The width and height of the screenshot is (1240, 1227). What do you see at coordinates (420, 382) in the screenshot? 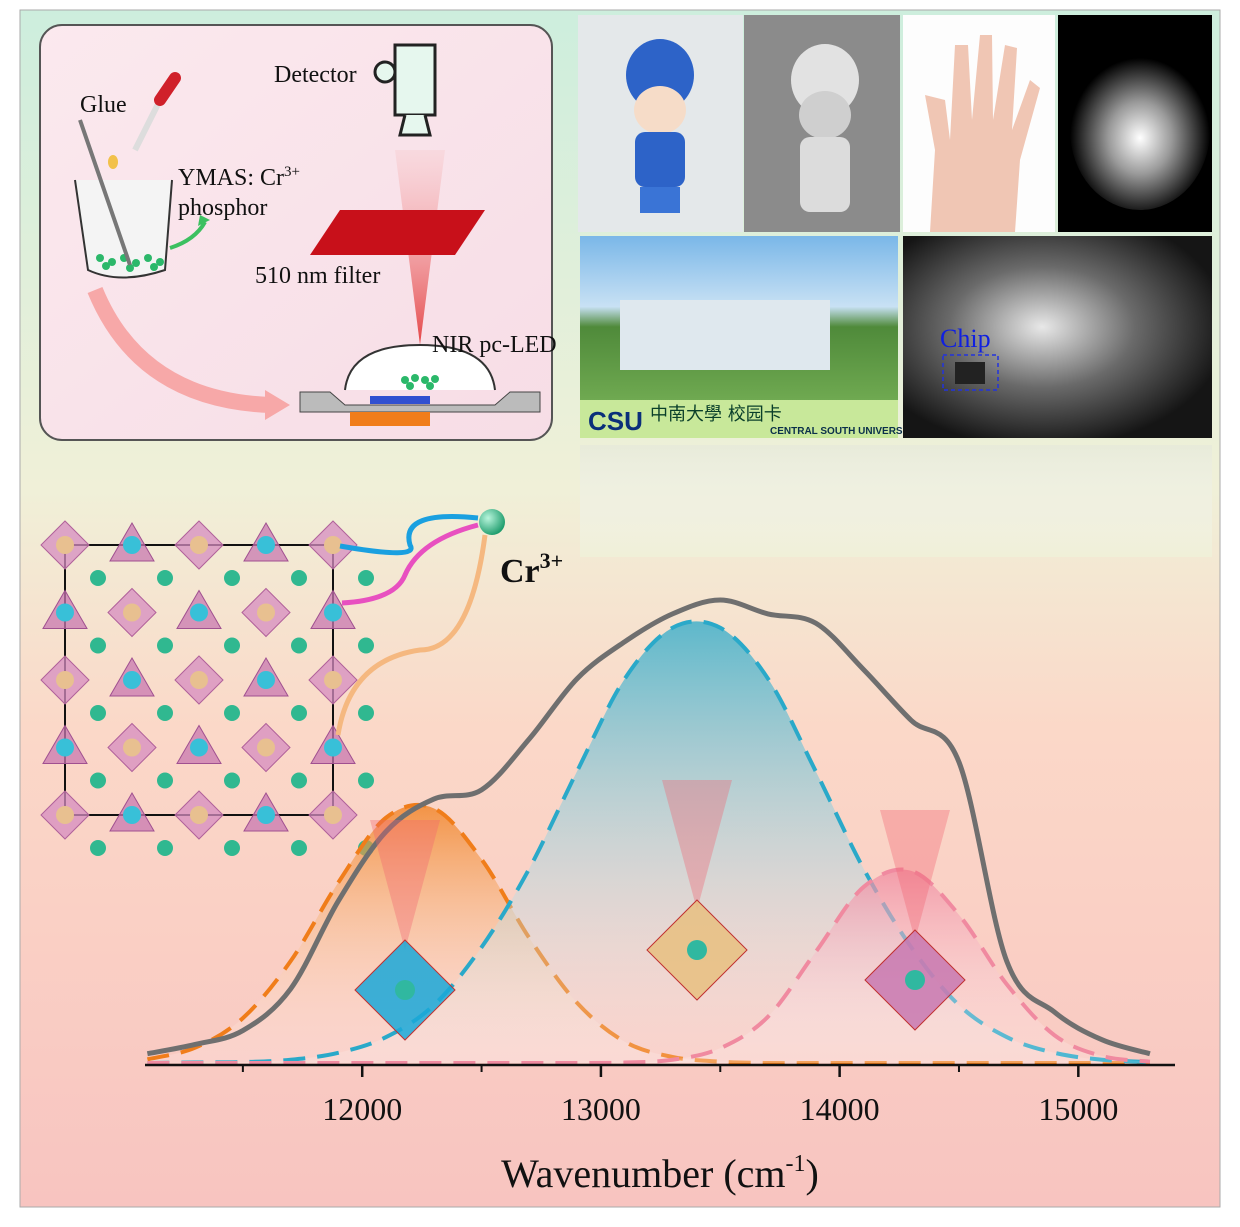
I see `led-phosphor` at bounding box center [420, 382].